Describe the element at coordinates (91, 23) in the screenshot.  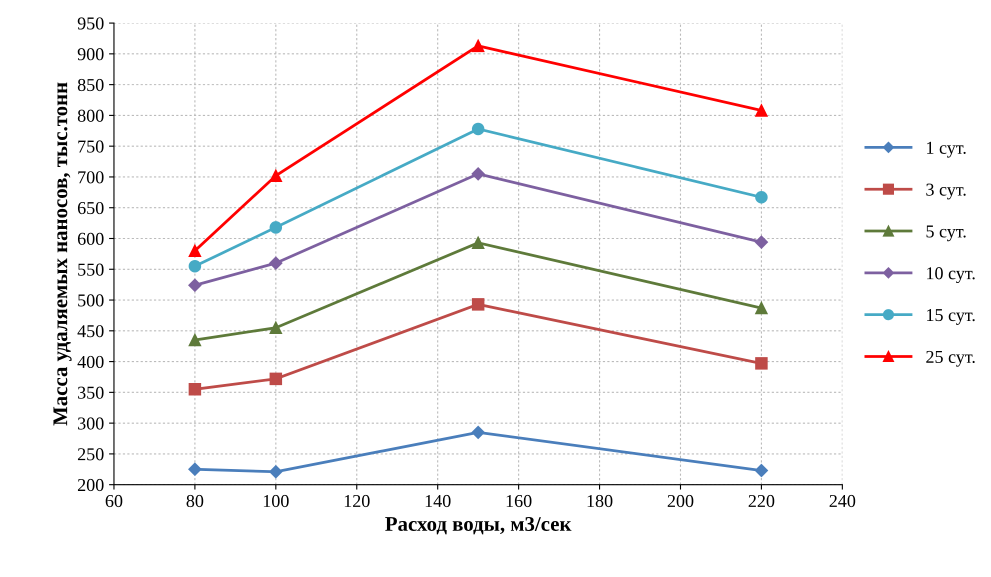
I see `y-tick-label: 950` at that location.